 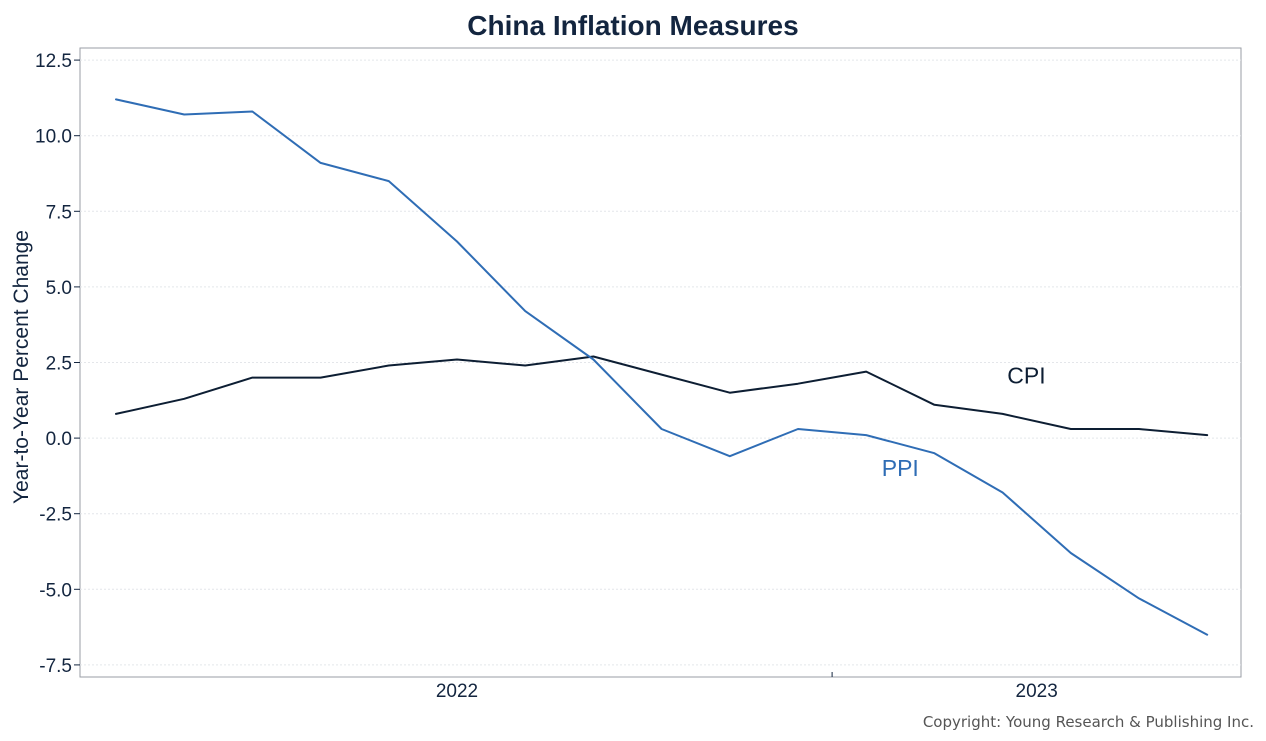 I want to click on series-label-ppi: PPI, so click(x=900, y=468).